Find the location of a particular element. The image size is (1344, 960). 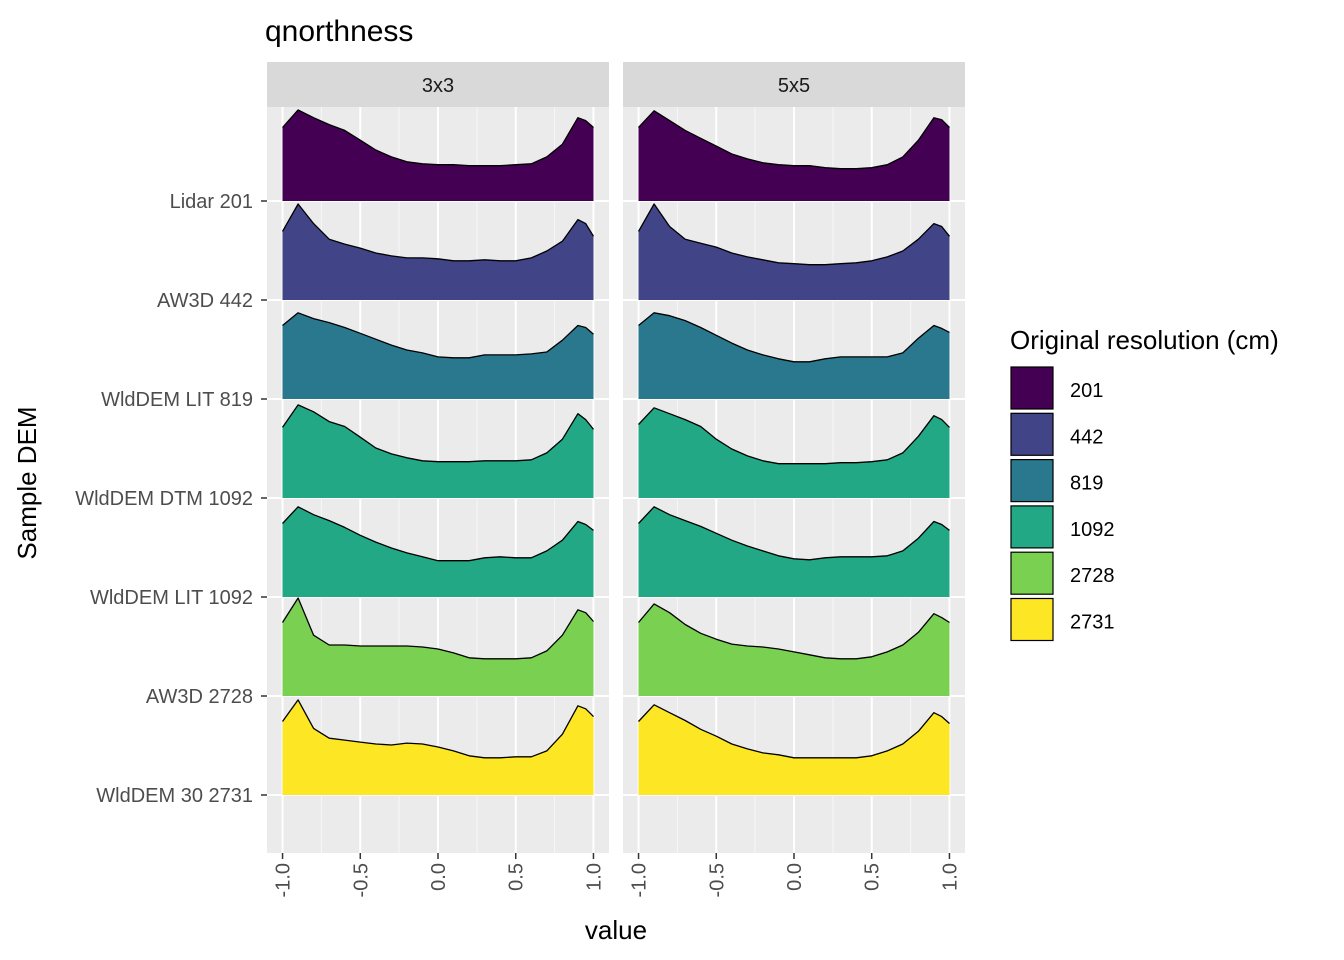

y-tick-label: WldDEM DTM 1092 is located at coordinates (164, 499).